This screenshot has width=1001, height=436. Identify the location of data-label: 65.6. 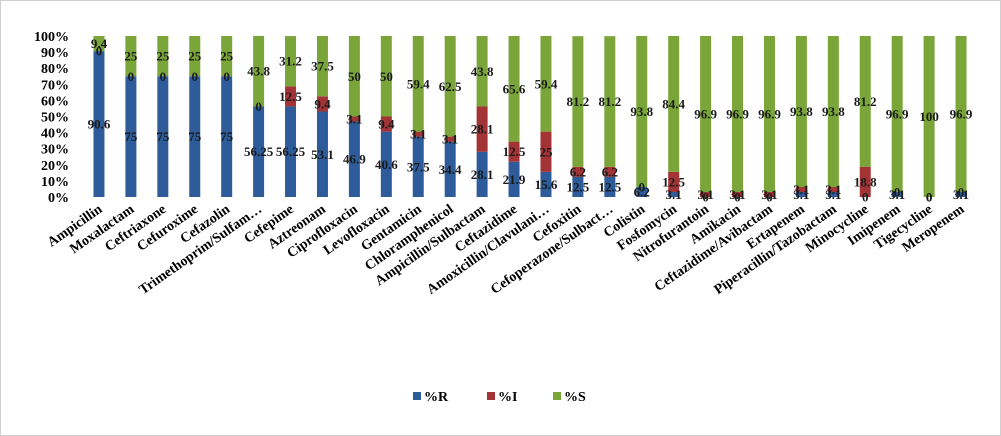
(514, 88).